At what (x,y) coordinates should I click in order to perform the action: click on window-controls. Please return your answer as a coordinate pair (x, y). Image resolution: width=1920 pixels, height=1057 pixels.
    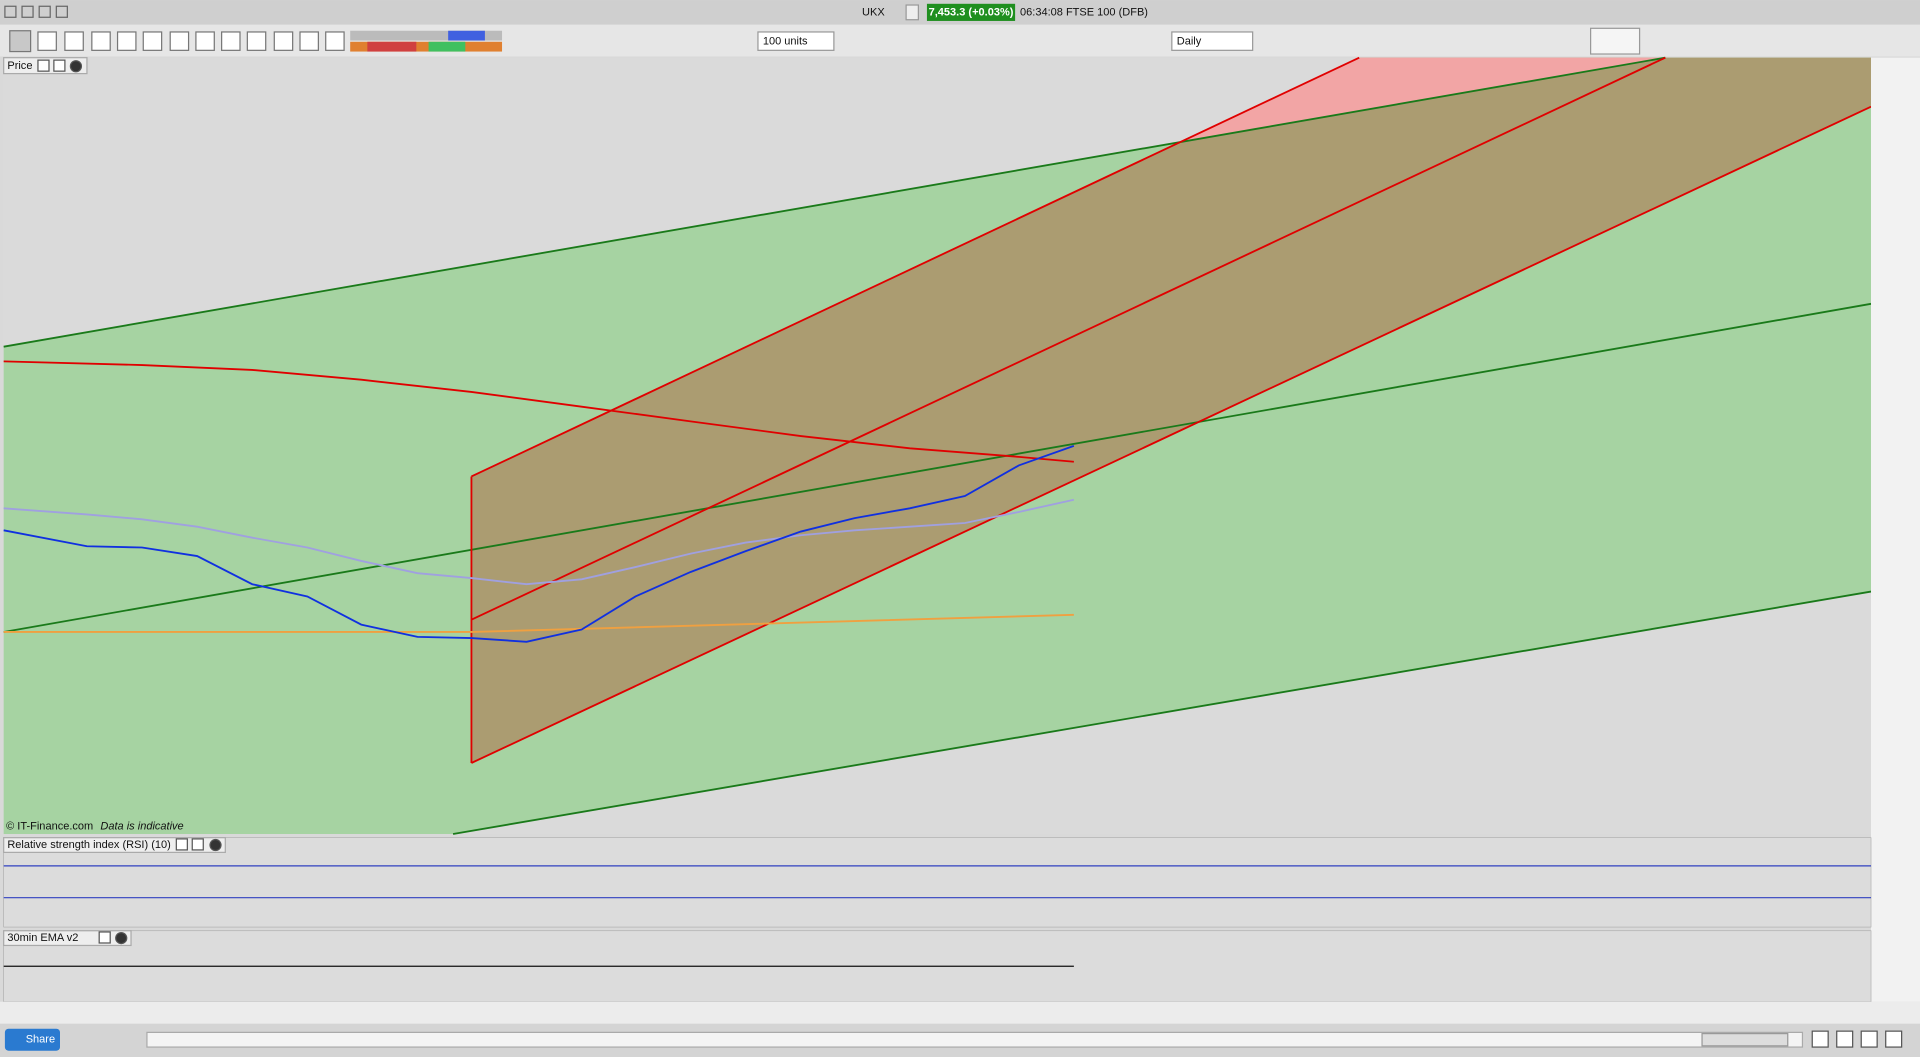
    Looking at the image, I should click on (36, 11).